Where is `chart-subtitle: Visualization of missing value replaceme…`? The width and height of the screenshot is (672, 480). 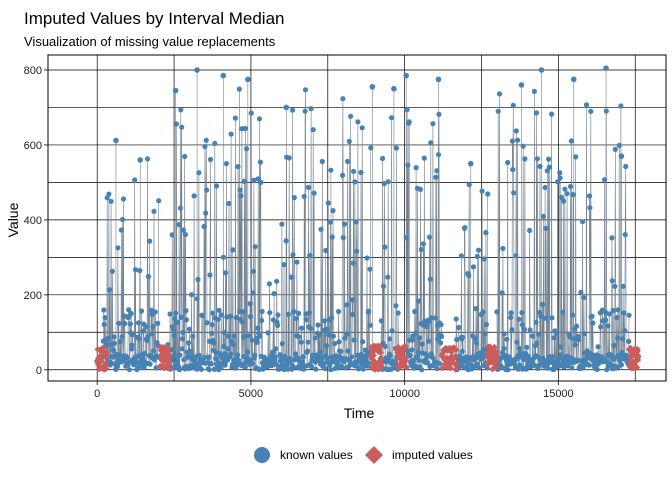 chart-subtitle: Visualization of missing value replaceme… is located at coordinates (150, 41).